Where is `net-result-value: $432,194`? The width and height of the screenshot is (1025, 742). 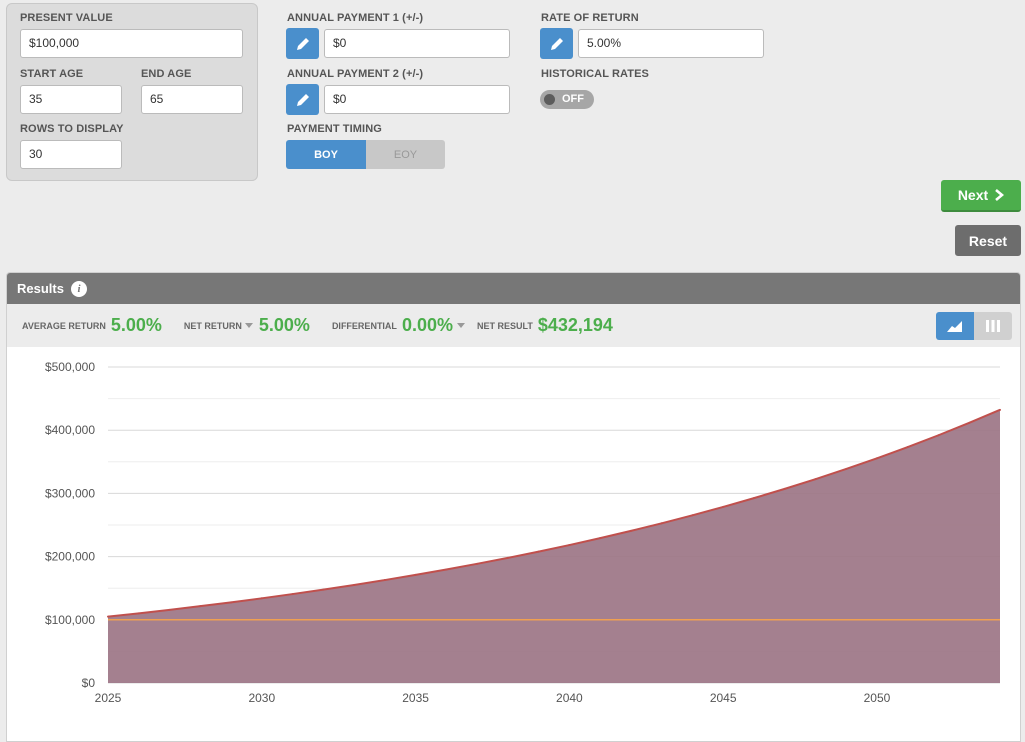
net-result-value: $432,194 is located at coordinates (575, 325).